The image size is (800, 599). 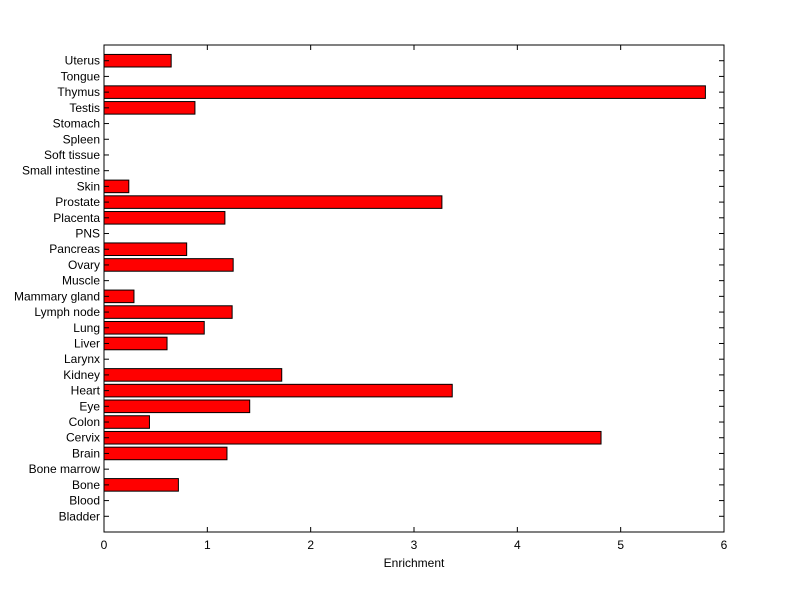 I want to click on x-tick-label-1: 1, so click(x=207, y=545).